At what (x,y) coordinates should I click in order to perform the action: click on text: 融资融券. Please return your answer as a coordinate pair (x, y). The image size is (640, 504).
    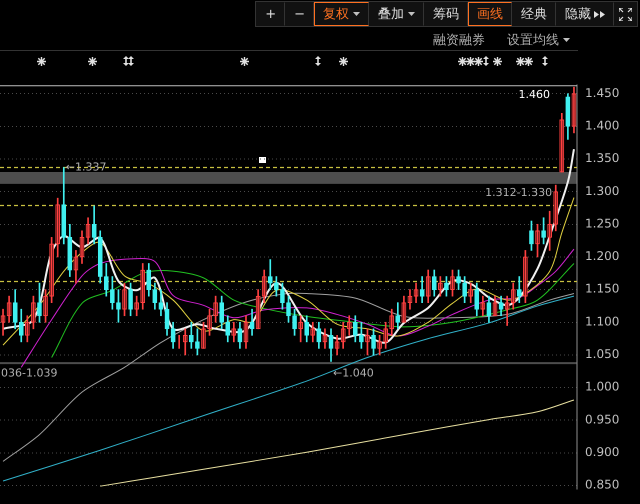
    Looking at the image, I should click on (459, 40).